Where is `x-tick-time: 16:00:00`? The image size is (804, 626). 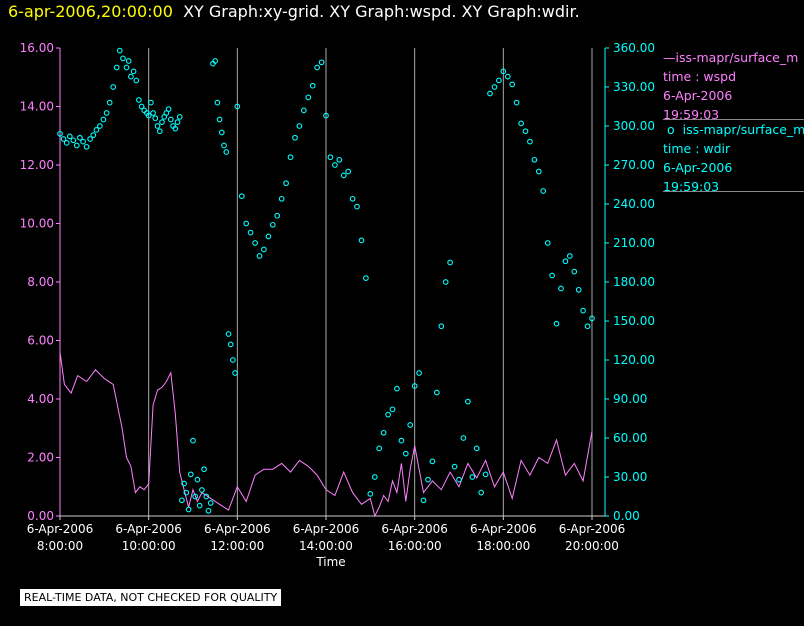
x-tick-time: 16:00:00 is located at coordinates (415, 546).